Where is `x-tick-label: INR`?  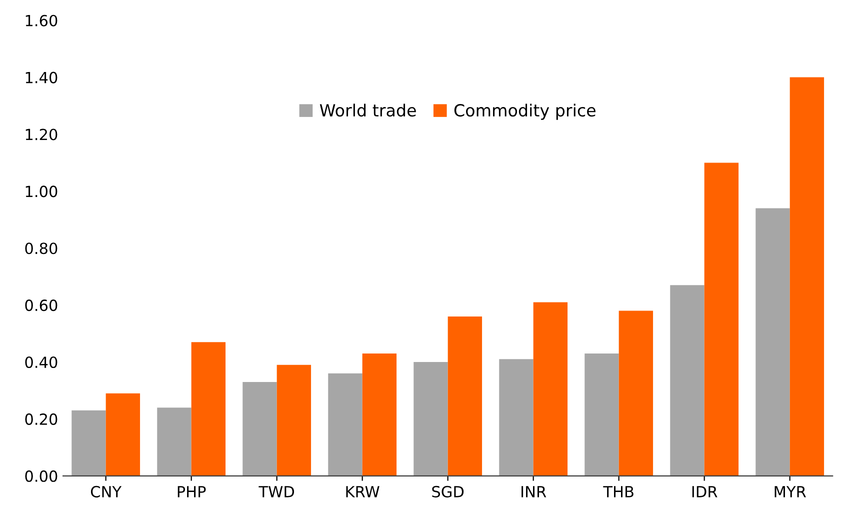
x-tick-label: INR is located at coordinates (534, 492).